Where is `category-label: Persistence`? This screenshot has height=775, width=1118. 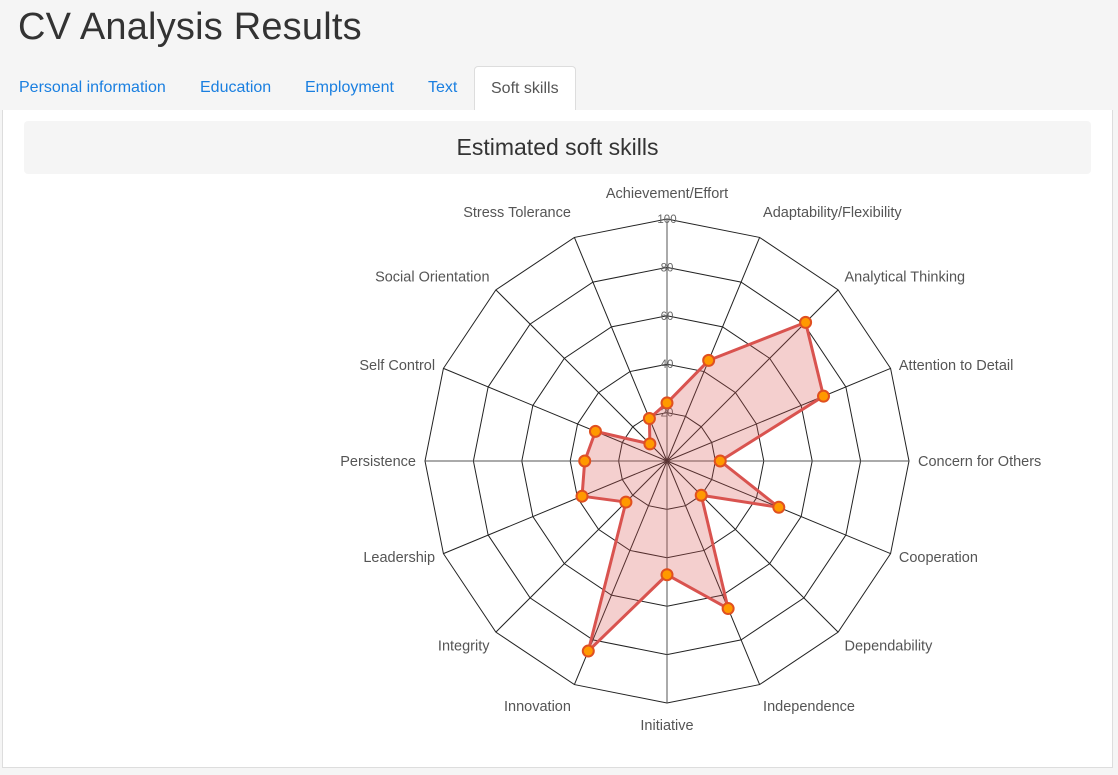
category-label: Persistence is located at coordinates (378, 462).